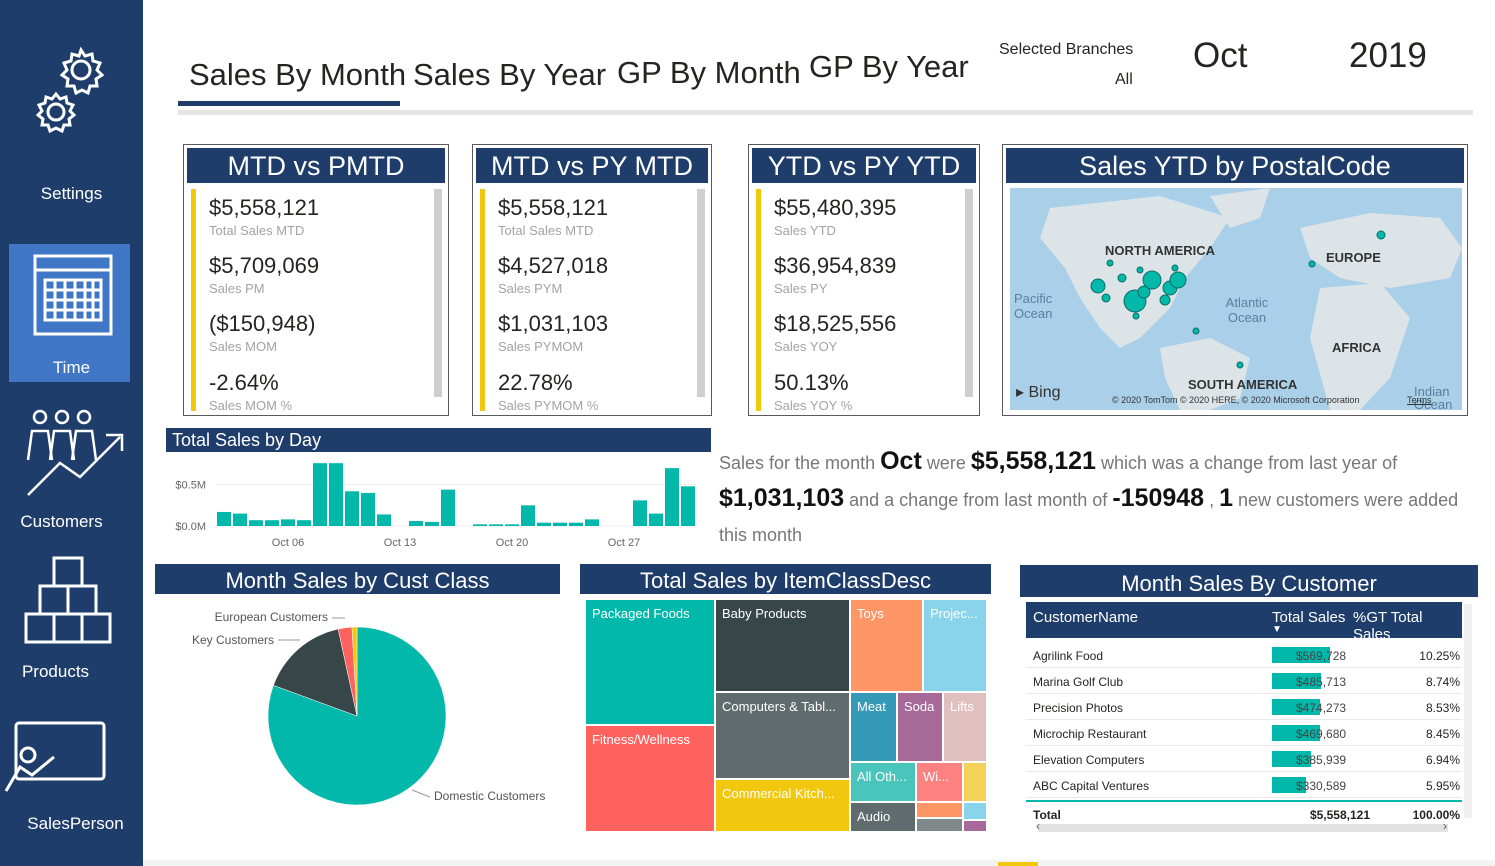 The image size is (1495, 866). I want to click on map-terms-link: Terms, so click(1419, 400).